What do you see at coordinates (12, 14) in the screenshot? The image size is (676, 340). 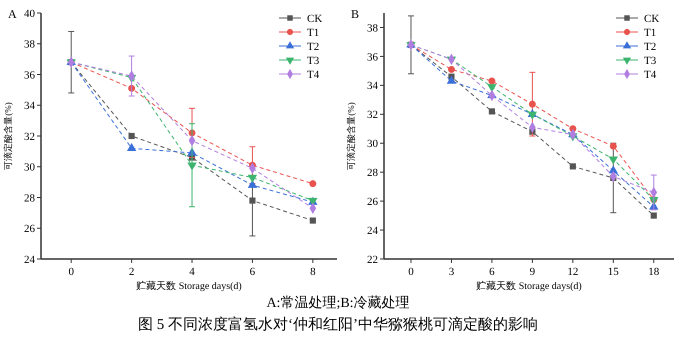 I see `chart-title: A` at bounding box center [12, 14].